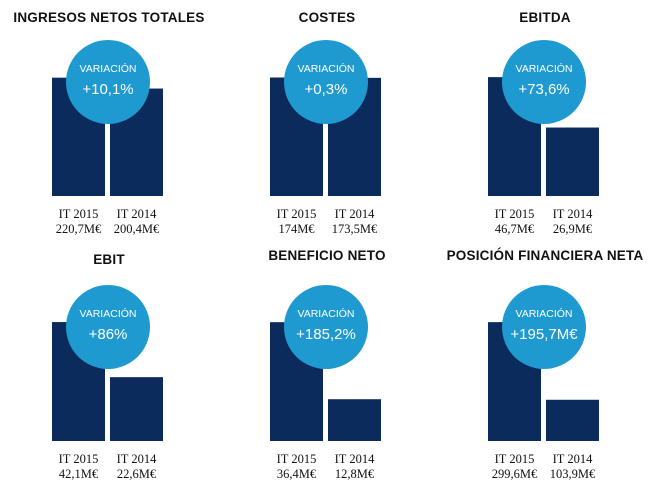 The image size is (654, 489). Describe the element at coordinates (355, 229) in the screenshot. I see `value-label: 173,5M€` at that location.